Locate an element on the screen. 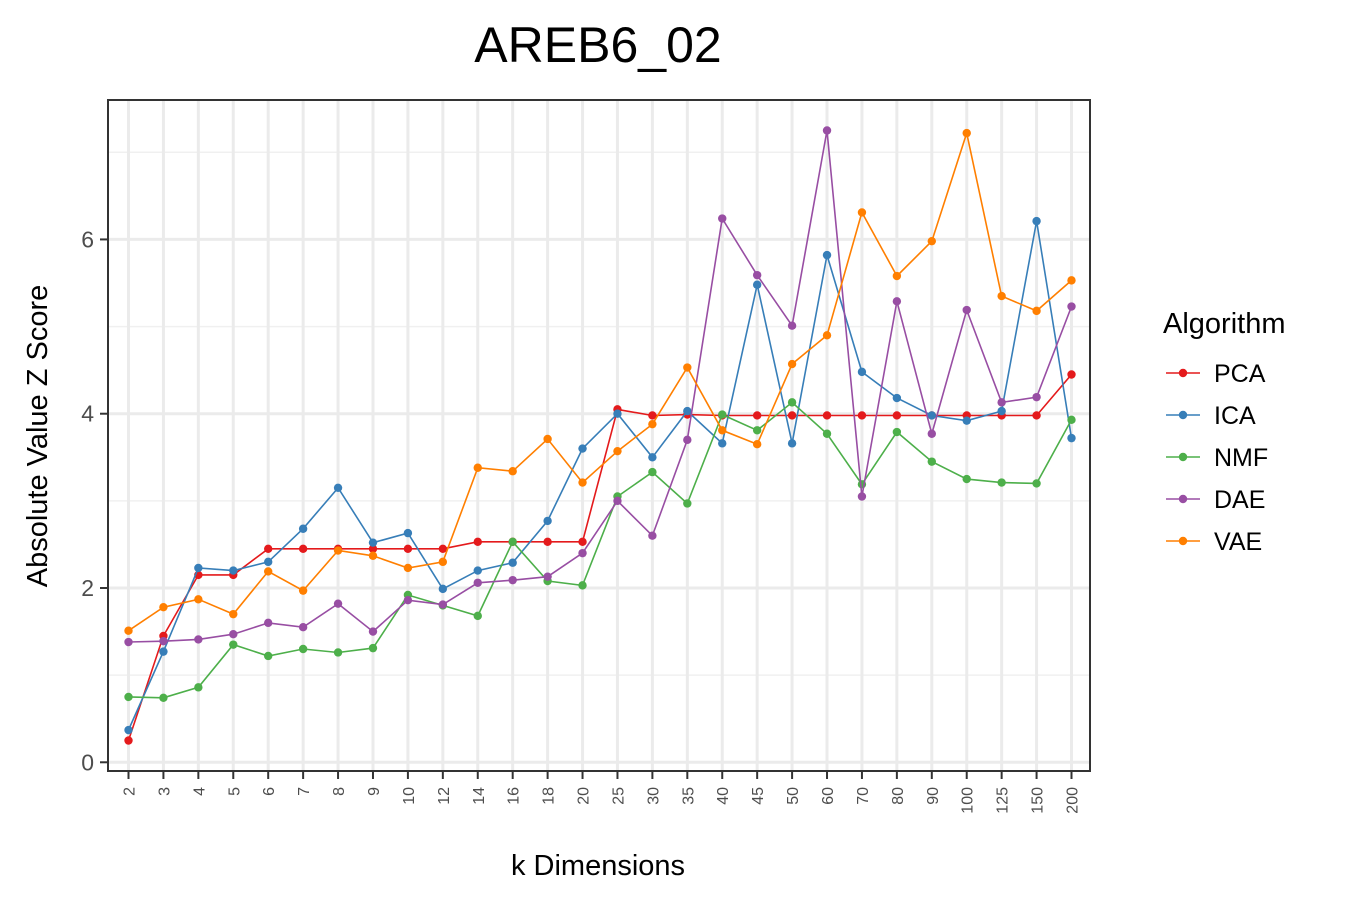 Image resolution: width=1350 pixels, height=900 pixels. legend-label: VAE is located at coordinates (1238, 542).